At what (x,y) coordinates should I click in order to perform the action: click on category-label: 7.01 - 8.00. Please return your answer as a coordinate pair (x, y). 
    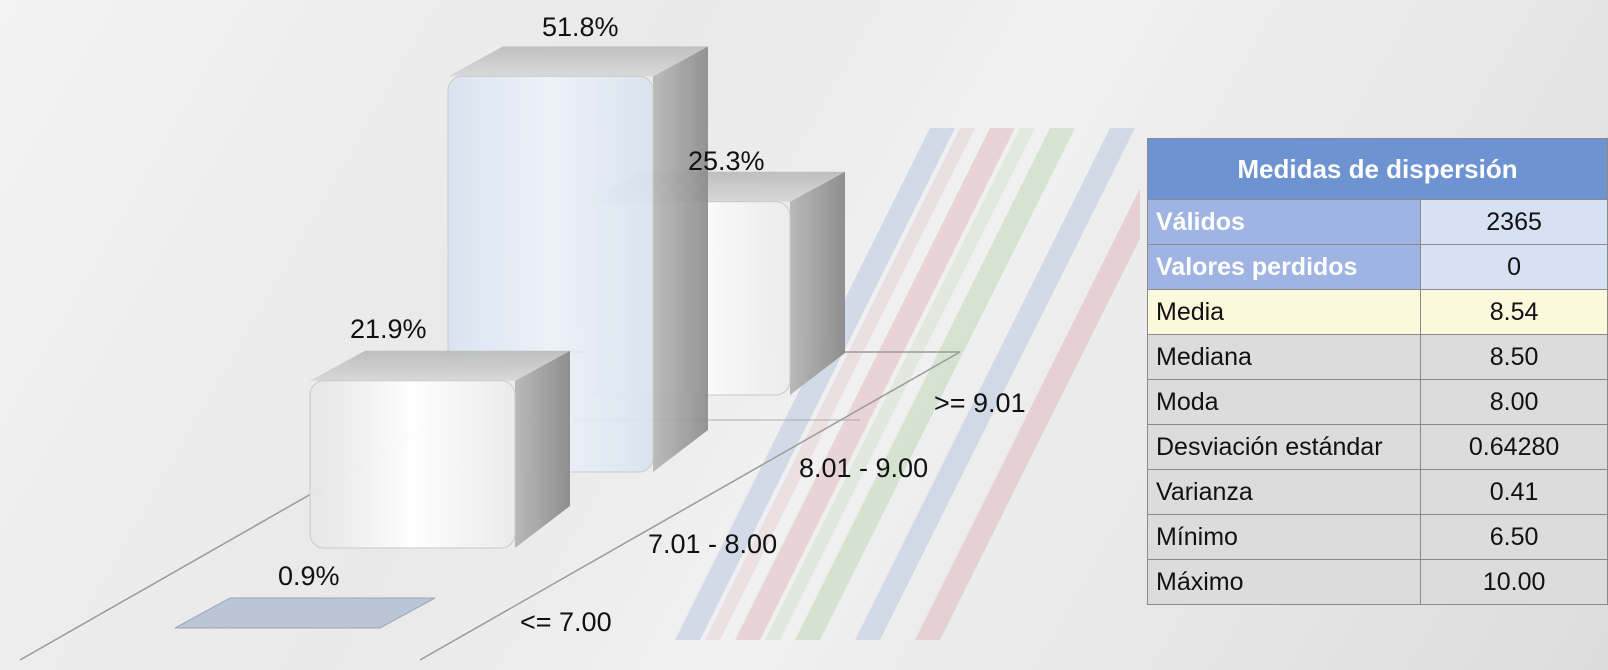
    Looking at the image, I should click on (712, 544).